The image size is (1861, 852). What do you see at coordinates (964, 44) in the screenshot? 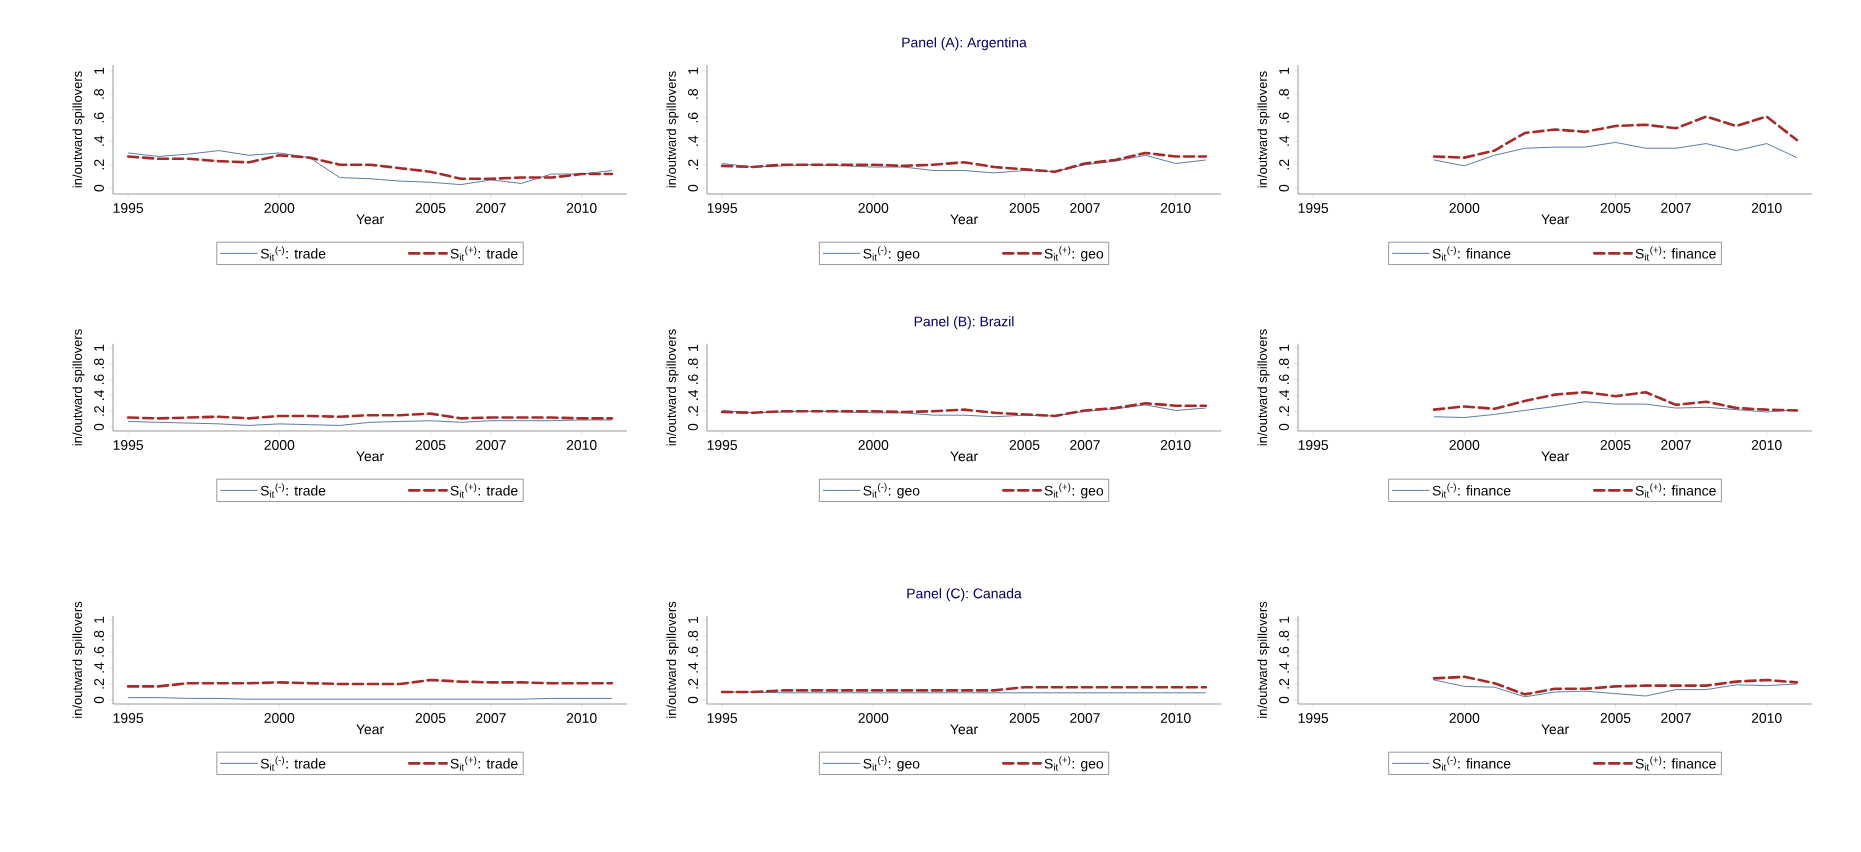
I see `chart-title: Panel (A): Argentina` at bounding box center [964, 44].